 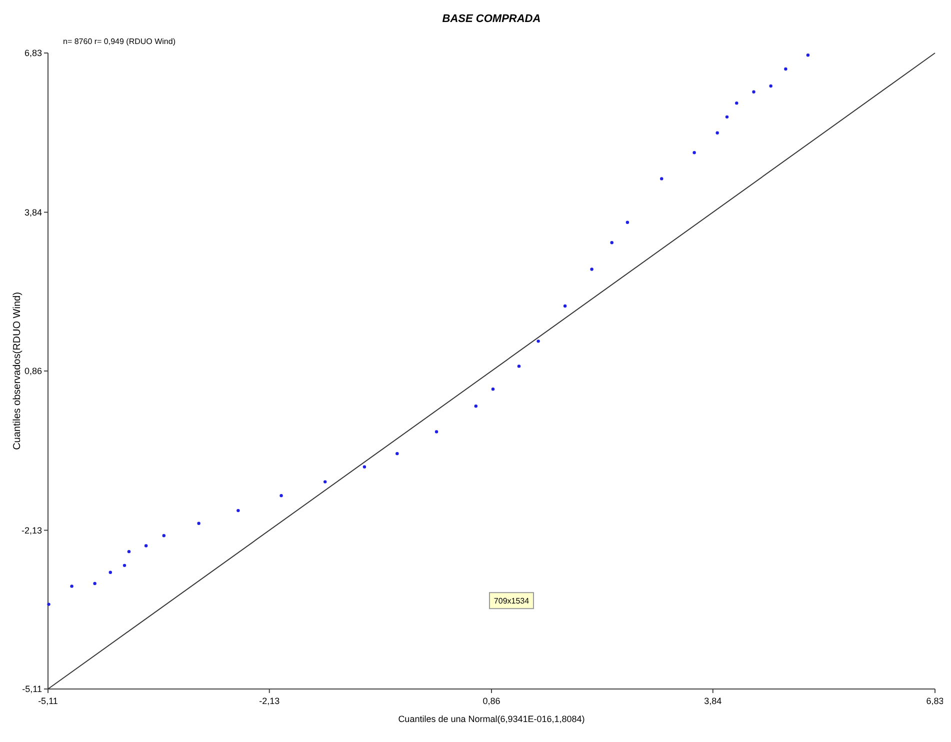 What do you see at coordinates (269, 701) in the screenshot?
I see `x-tick-label: -2,13` at bounding box center [269, 701].